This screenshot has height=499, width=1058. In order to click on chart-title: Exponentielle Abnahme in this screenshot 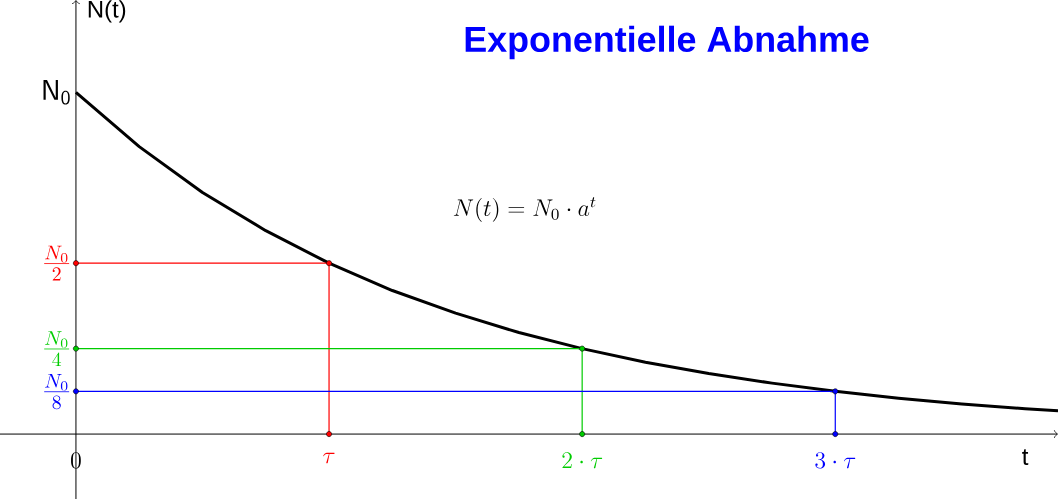, I will do `click(667, 42)`.